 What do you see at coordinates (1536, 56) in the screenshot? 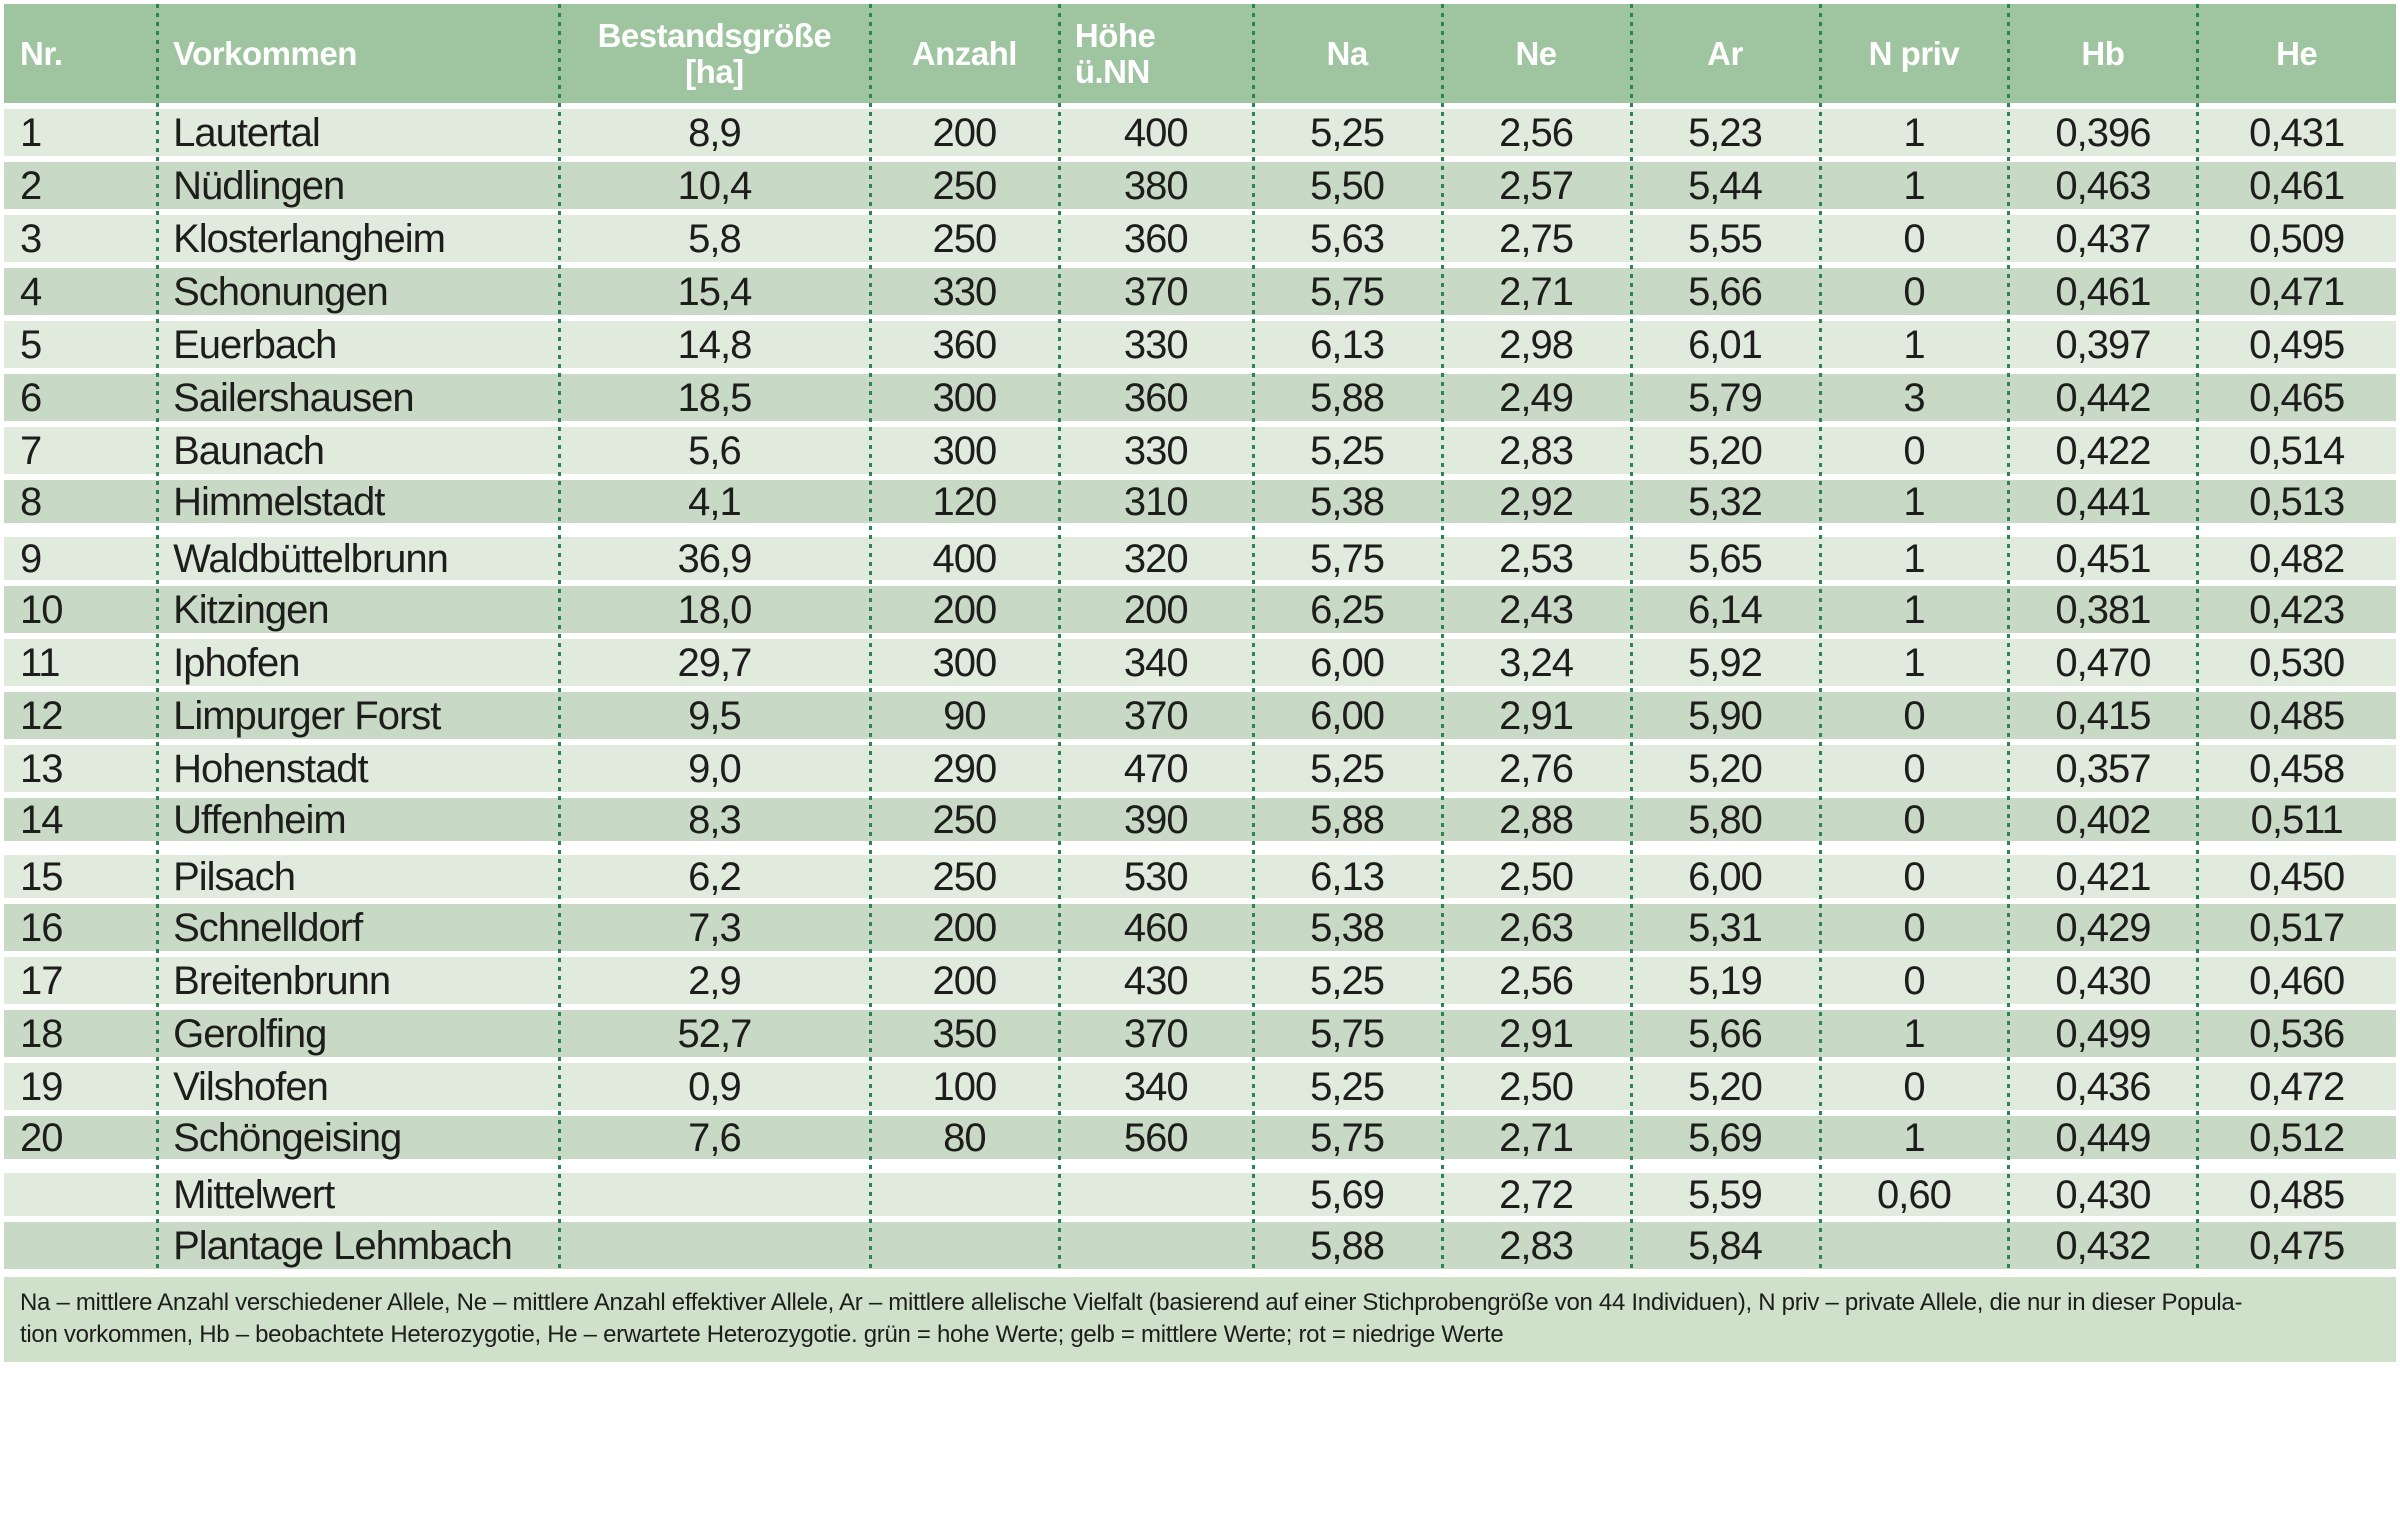
I see `col-header-ne: Ne` at bounding box center [1536, 56].